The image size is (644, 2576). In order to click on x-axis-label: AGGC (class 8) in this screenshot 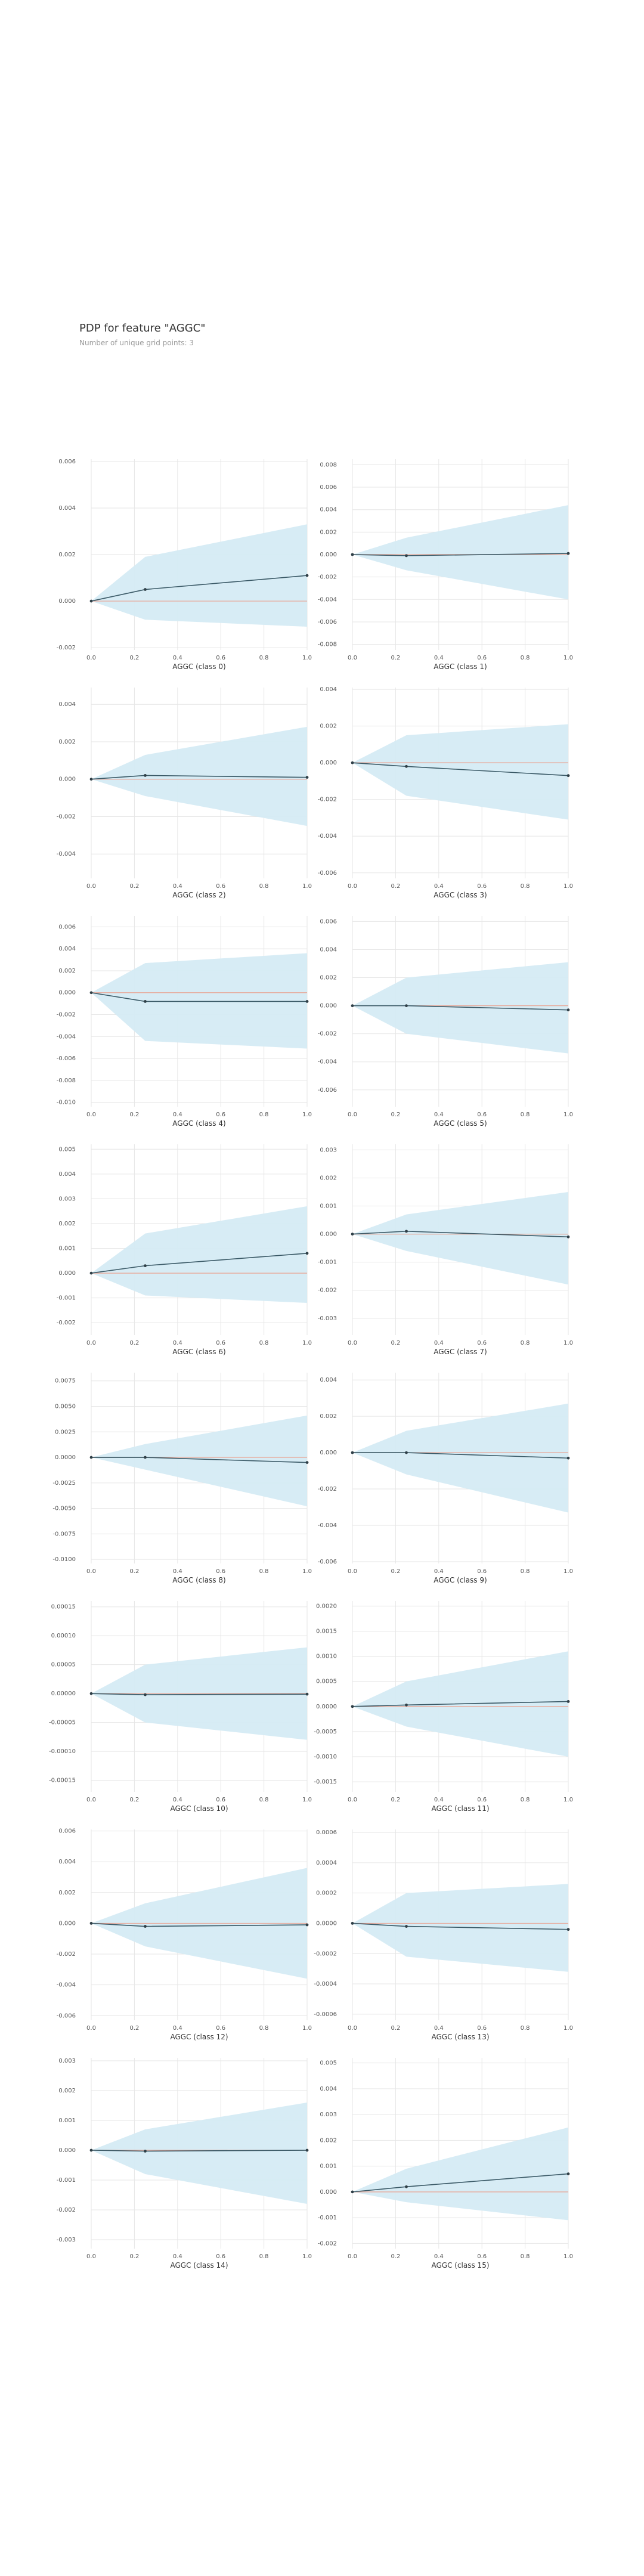, I will do `click(198, 1580)`.